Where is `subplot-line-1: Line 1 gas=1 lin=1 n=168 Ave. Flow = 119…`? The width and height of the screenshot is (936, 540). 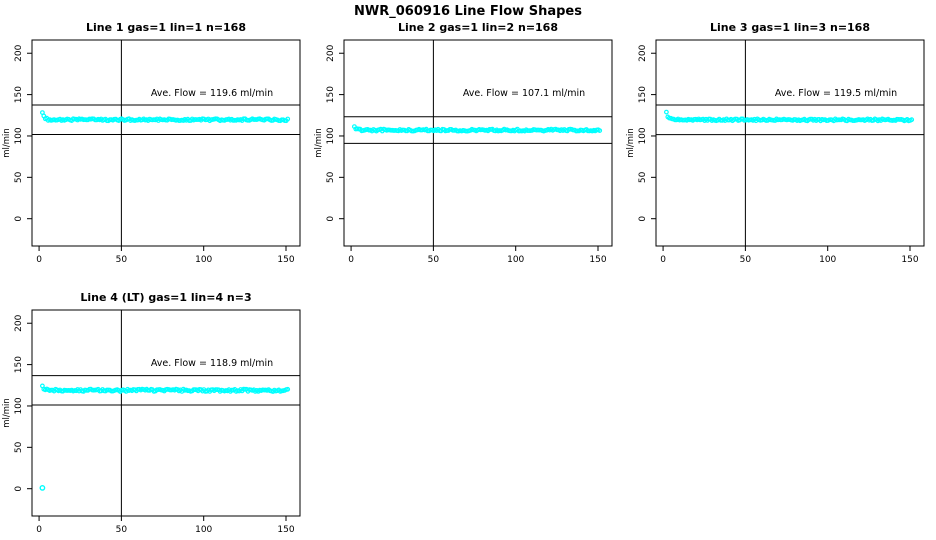 subplot-line-1: Line 1 gas=1 lin=1 n=168 Ave. Flow = 119… is located at coordinates (151, 143).